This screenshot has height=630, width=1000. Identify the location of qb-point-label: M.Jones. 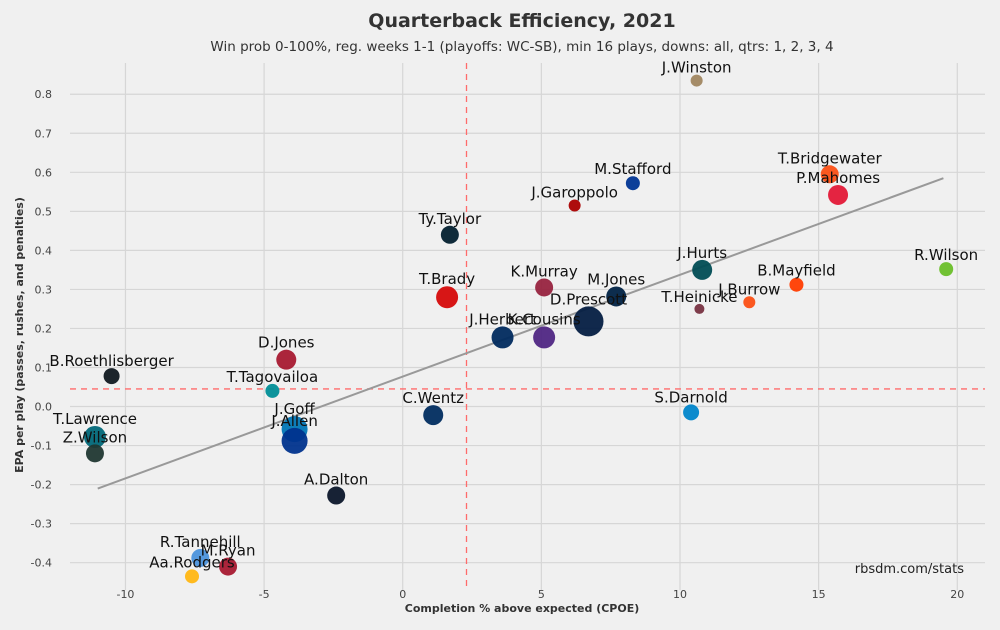
(616, 279).